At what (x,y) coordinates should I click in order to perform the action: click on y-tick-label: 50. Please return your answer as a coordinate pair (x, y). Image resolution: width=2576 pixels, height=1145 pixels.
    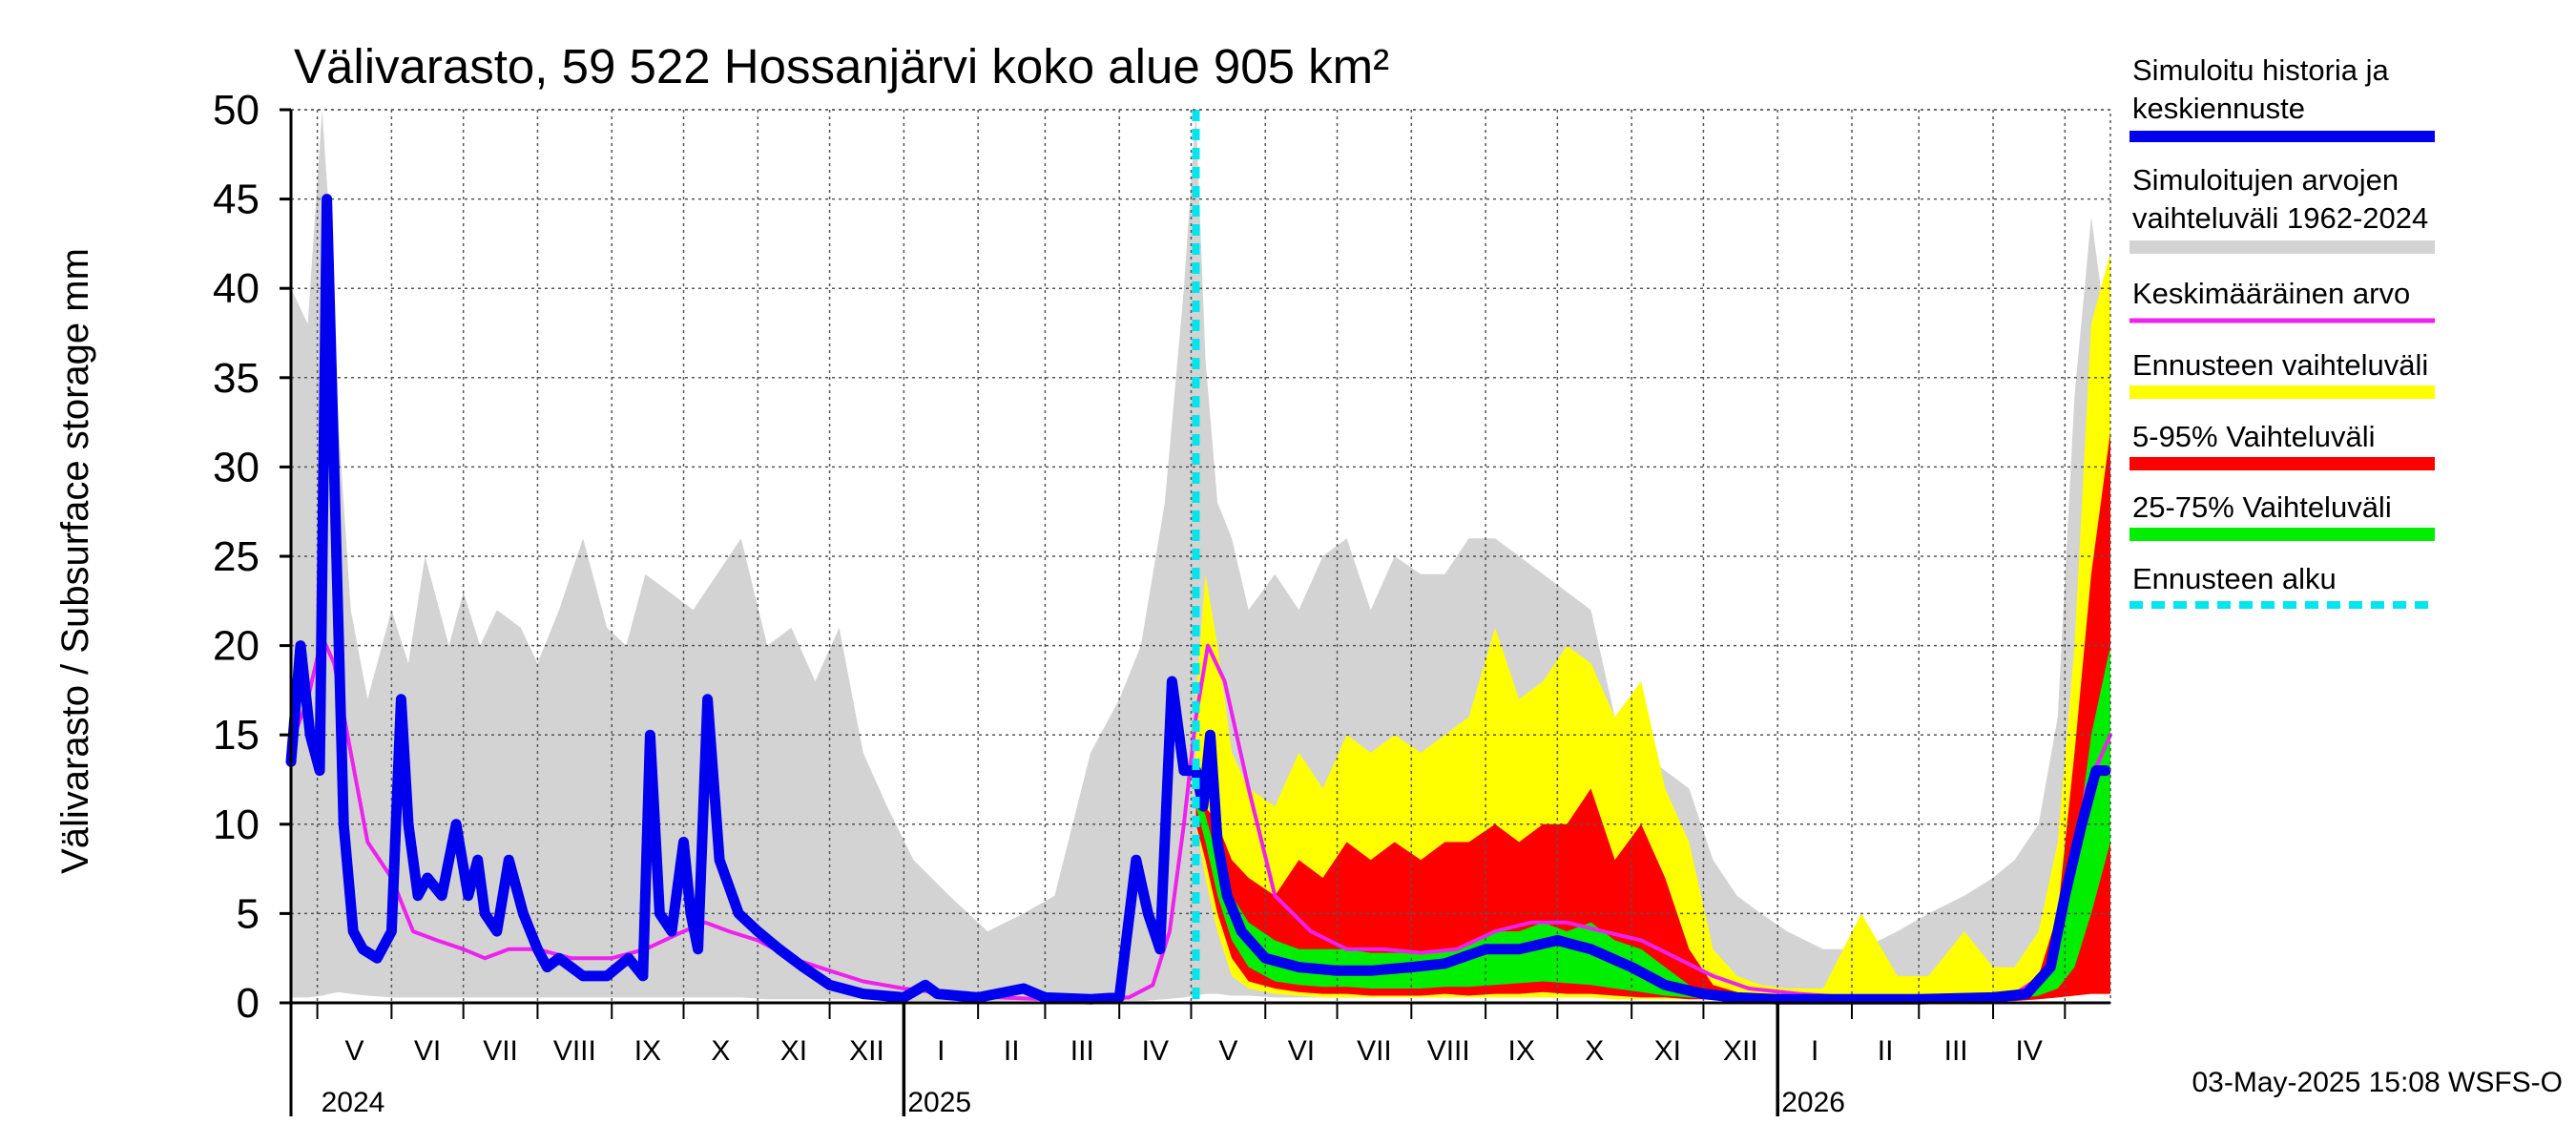
    Looking at the image, I should click on (236, 110).